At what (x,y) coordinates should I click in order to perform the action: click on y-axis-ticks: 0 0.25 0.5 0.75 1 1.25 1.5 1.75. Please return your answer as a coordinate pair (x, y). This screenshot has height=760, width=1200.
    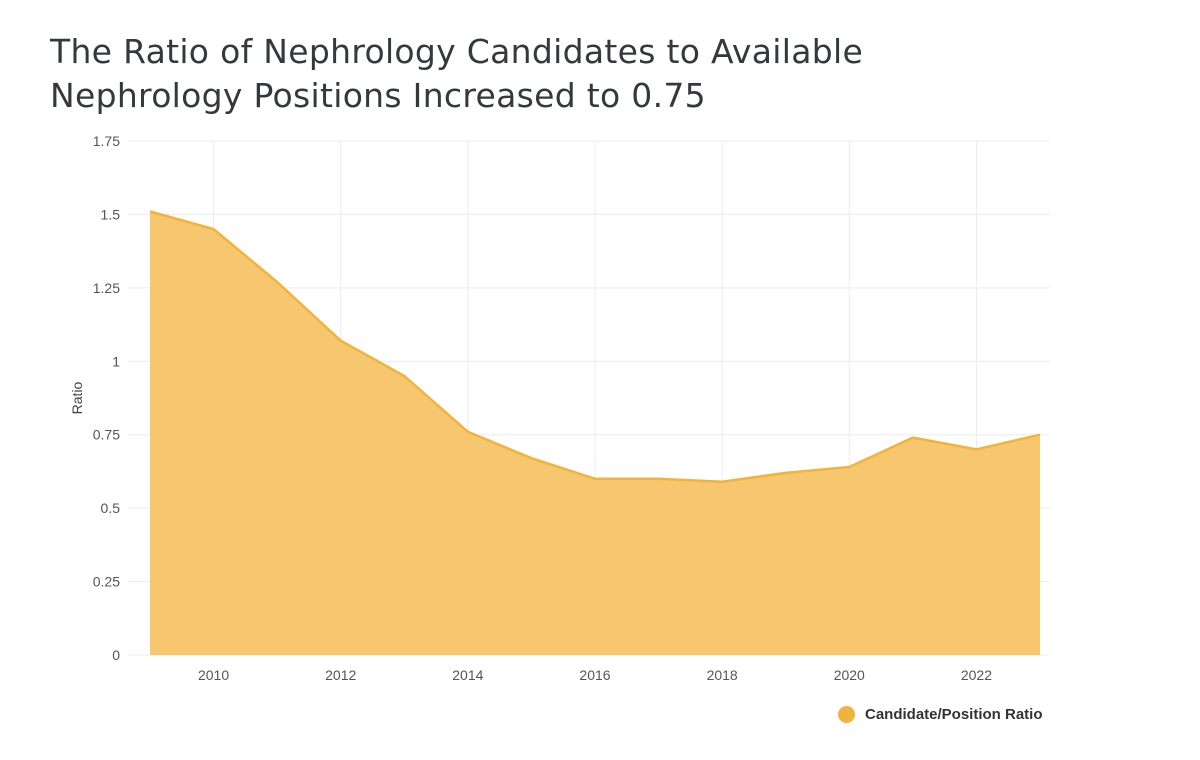
    Looking at the image, I should click on (106, 398).